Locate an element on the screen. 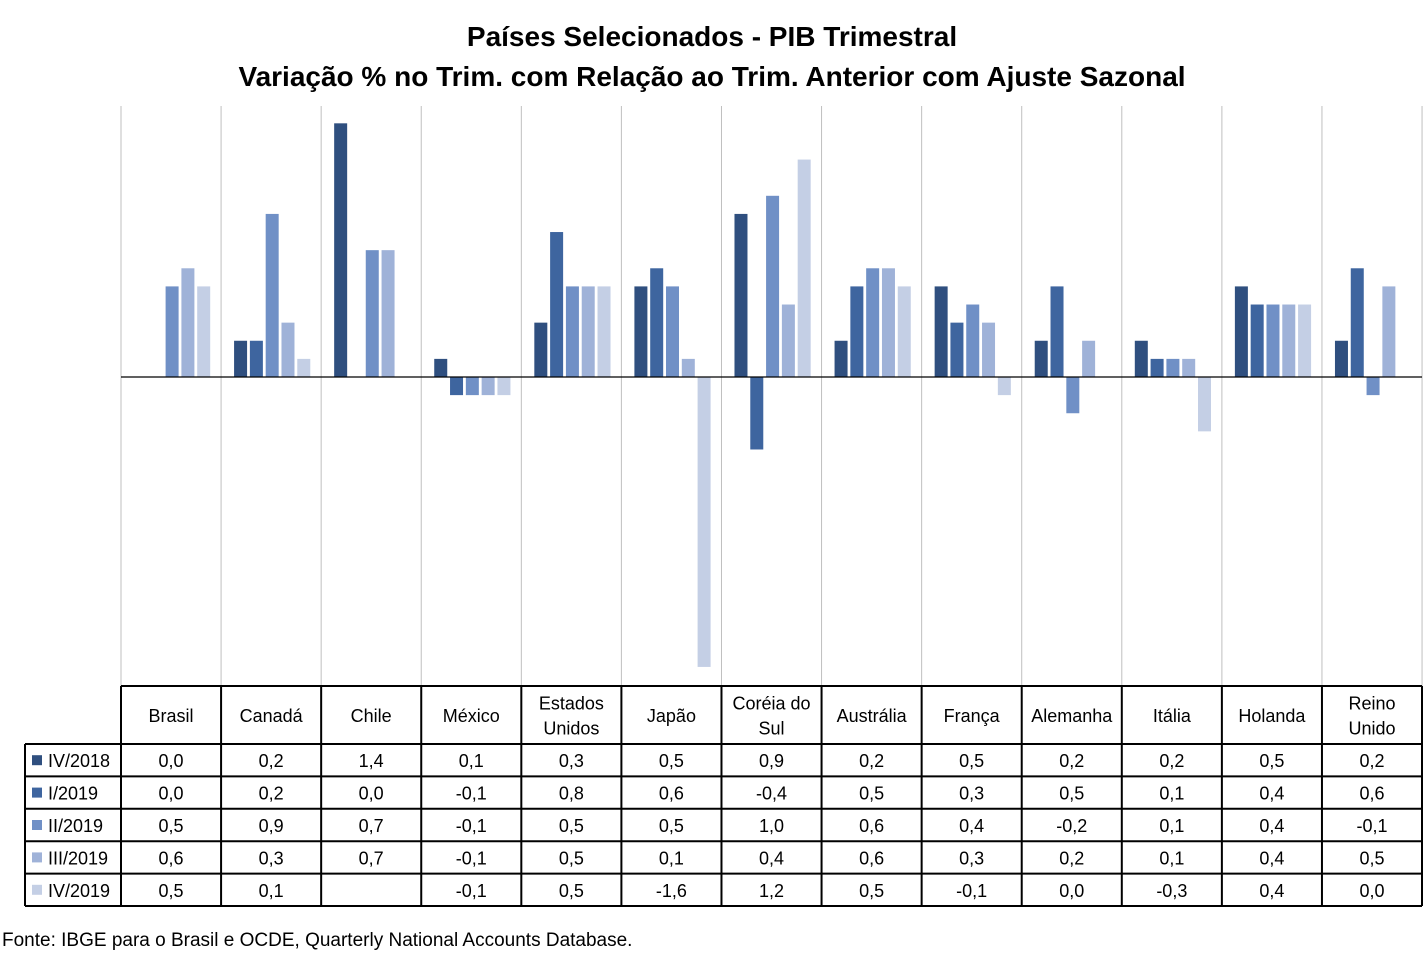 The width and height of the screenshot is (1424, 961). data-label: 0,8 is located at coordinates (571, 794).